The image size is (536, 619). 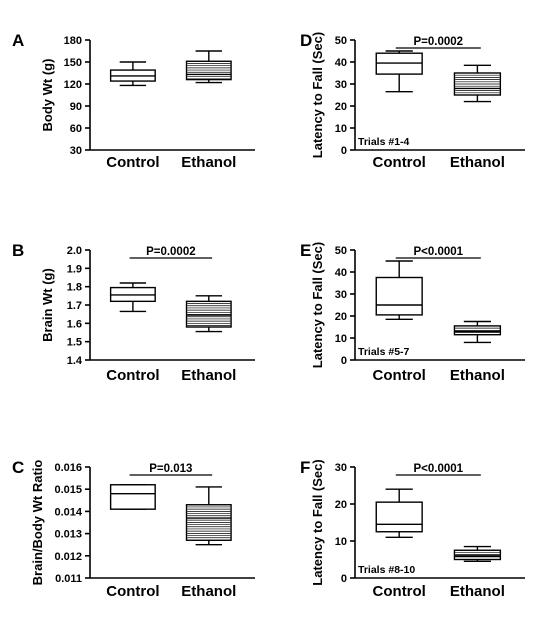 What do you see at coordinates (305, 250) in the screenshot?
I see `panel-letter: E` at bounding box center [305, 250].